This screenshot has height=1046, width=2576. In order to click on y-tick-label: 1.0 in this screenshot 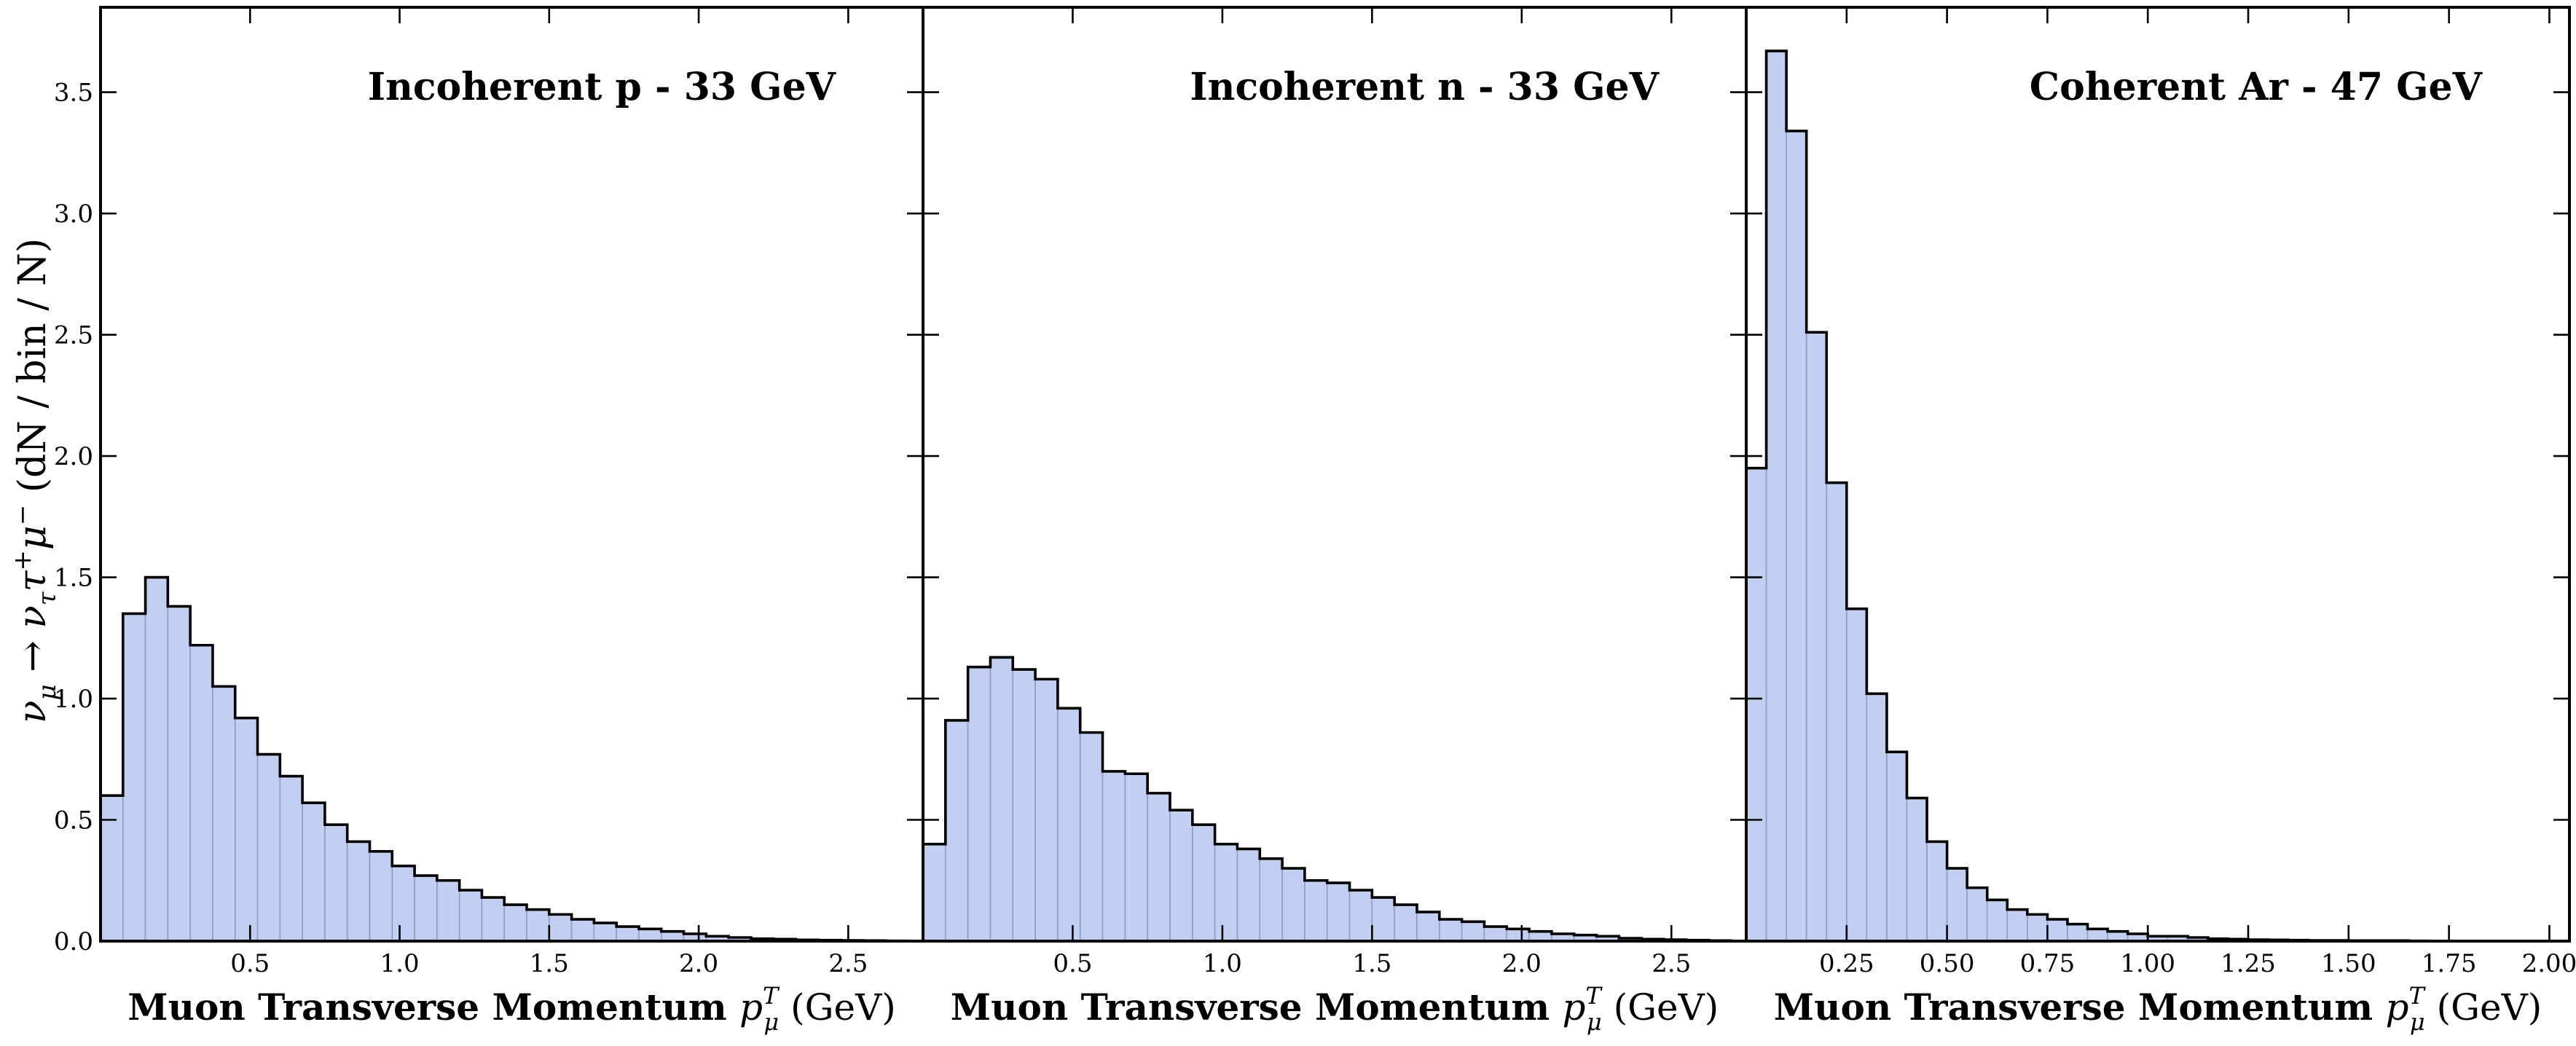, I will do `click(73, 699)`.